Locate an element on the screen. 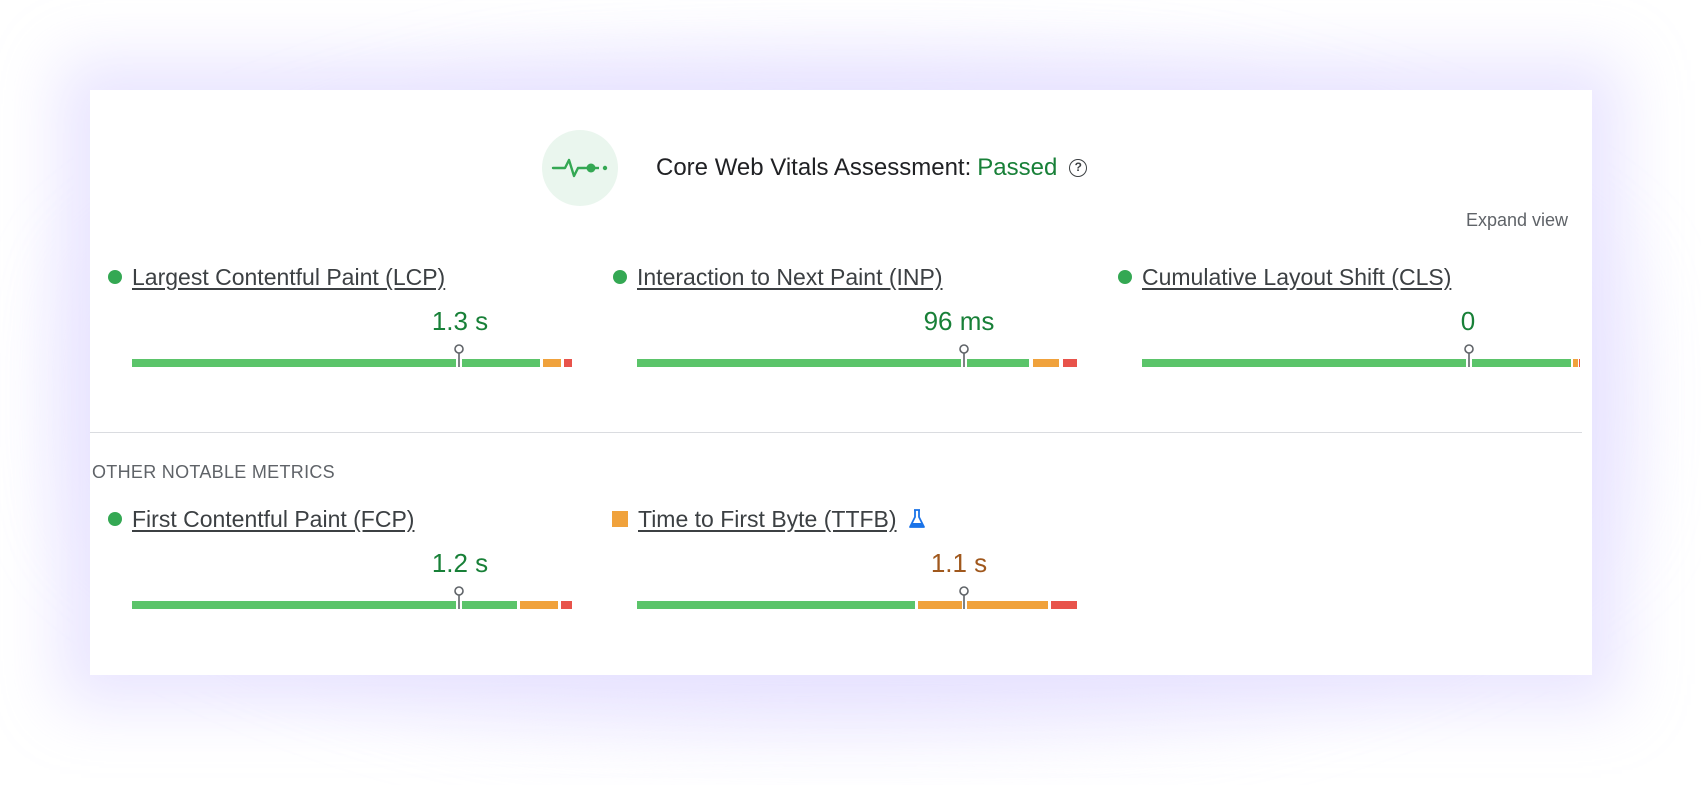 The width and height of the screenshot is (1701, 785). metric-name-link: First Contentful Paint (FCP) is located at coordinates (273, 518).